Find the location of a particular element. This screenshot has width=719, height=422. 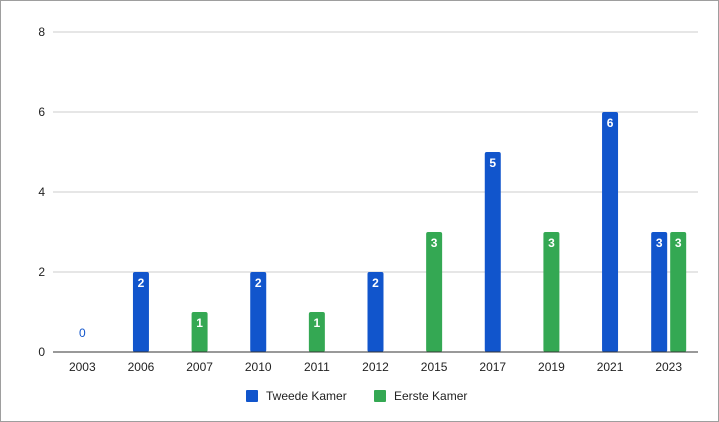

legend-label: Eerste Kamer is located at coordinates (430, 396).